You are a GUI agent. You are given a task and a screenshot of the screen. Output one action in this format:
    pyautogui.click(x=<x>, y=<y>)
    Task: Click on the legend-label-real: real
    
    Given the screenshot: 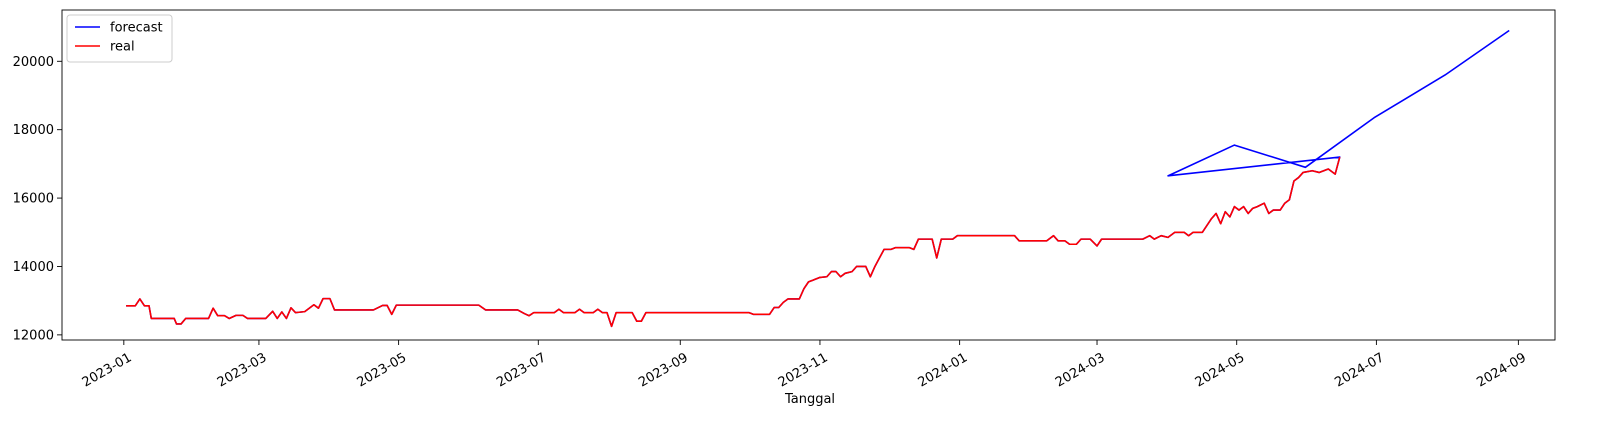 What is the action you would take?
    pyautogui.click(x=122, y=47)
    